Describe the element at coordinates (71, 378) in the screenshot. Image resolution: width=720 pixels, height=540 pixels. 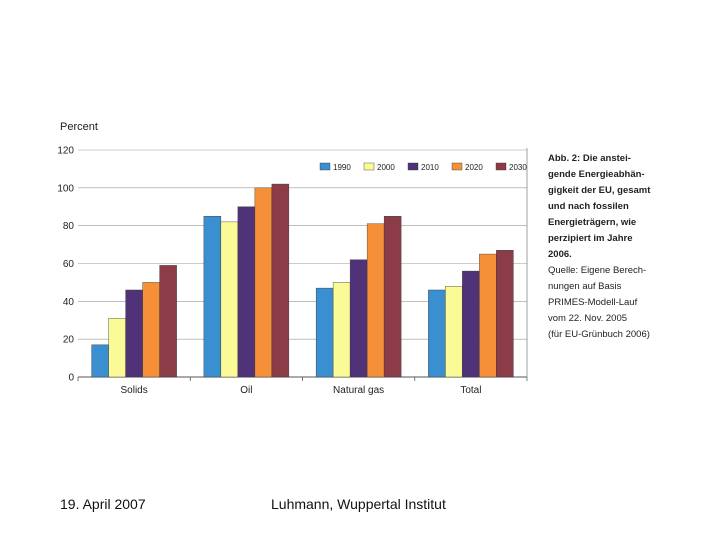
I see `y-tick-label: 0` at that location.